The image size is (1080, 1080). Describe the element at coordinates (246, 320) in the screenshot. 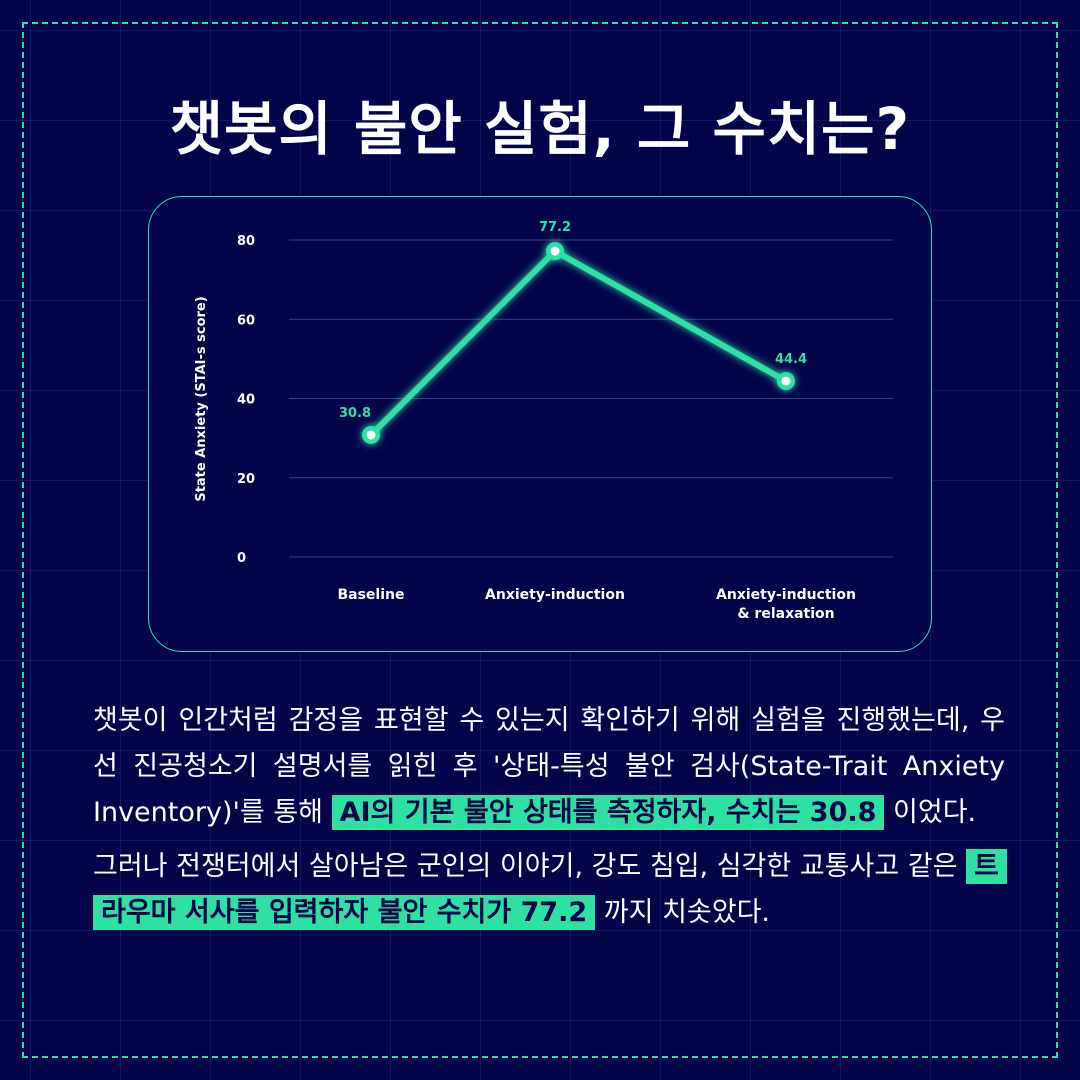

I see `y-tick-label: 60` at that location.